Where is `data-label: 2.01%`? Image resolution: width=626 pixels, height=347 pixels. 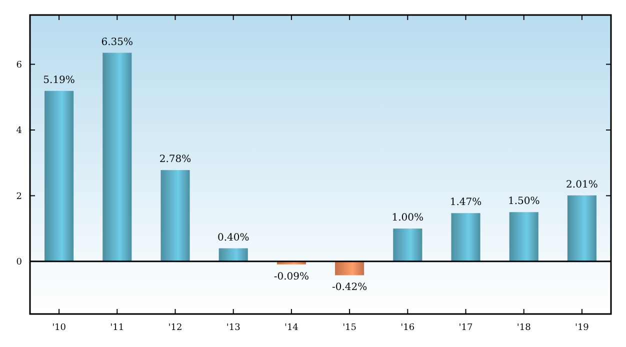
data-label: 2.01% is located at coordinates (582, 184).